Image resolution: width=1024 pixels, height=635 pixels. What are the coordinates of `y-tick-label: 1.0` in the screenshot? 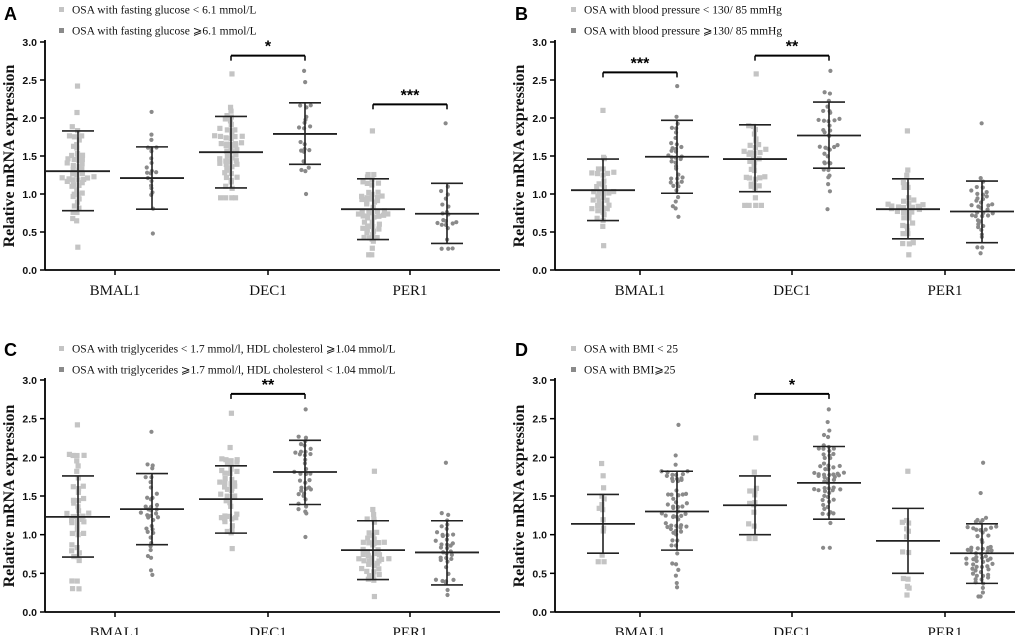 It's located at (539, 195).